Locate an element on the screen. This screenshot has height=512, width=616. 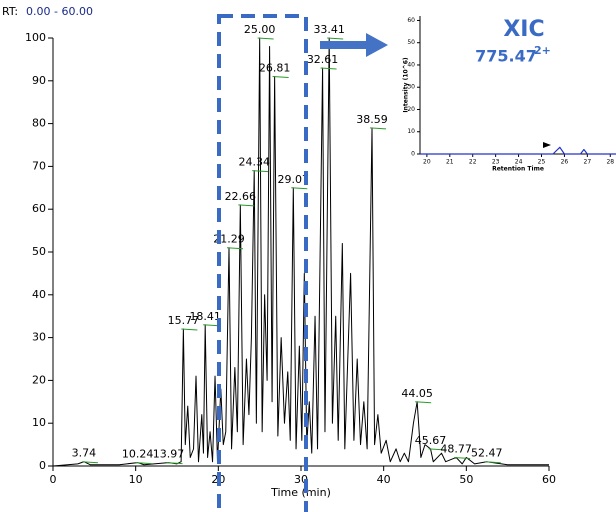
peak-label: 10.24 is located at coordinates (138, 454).